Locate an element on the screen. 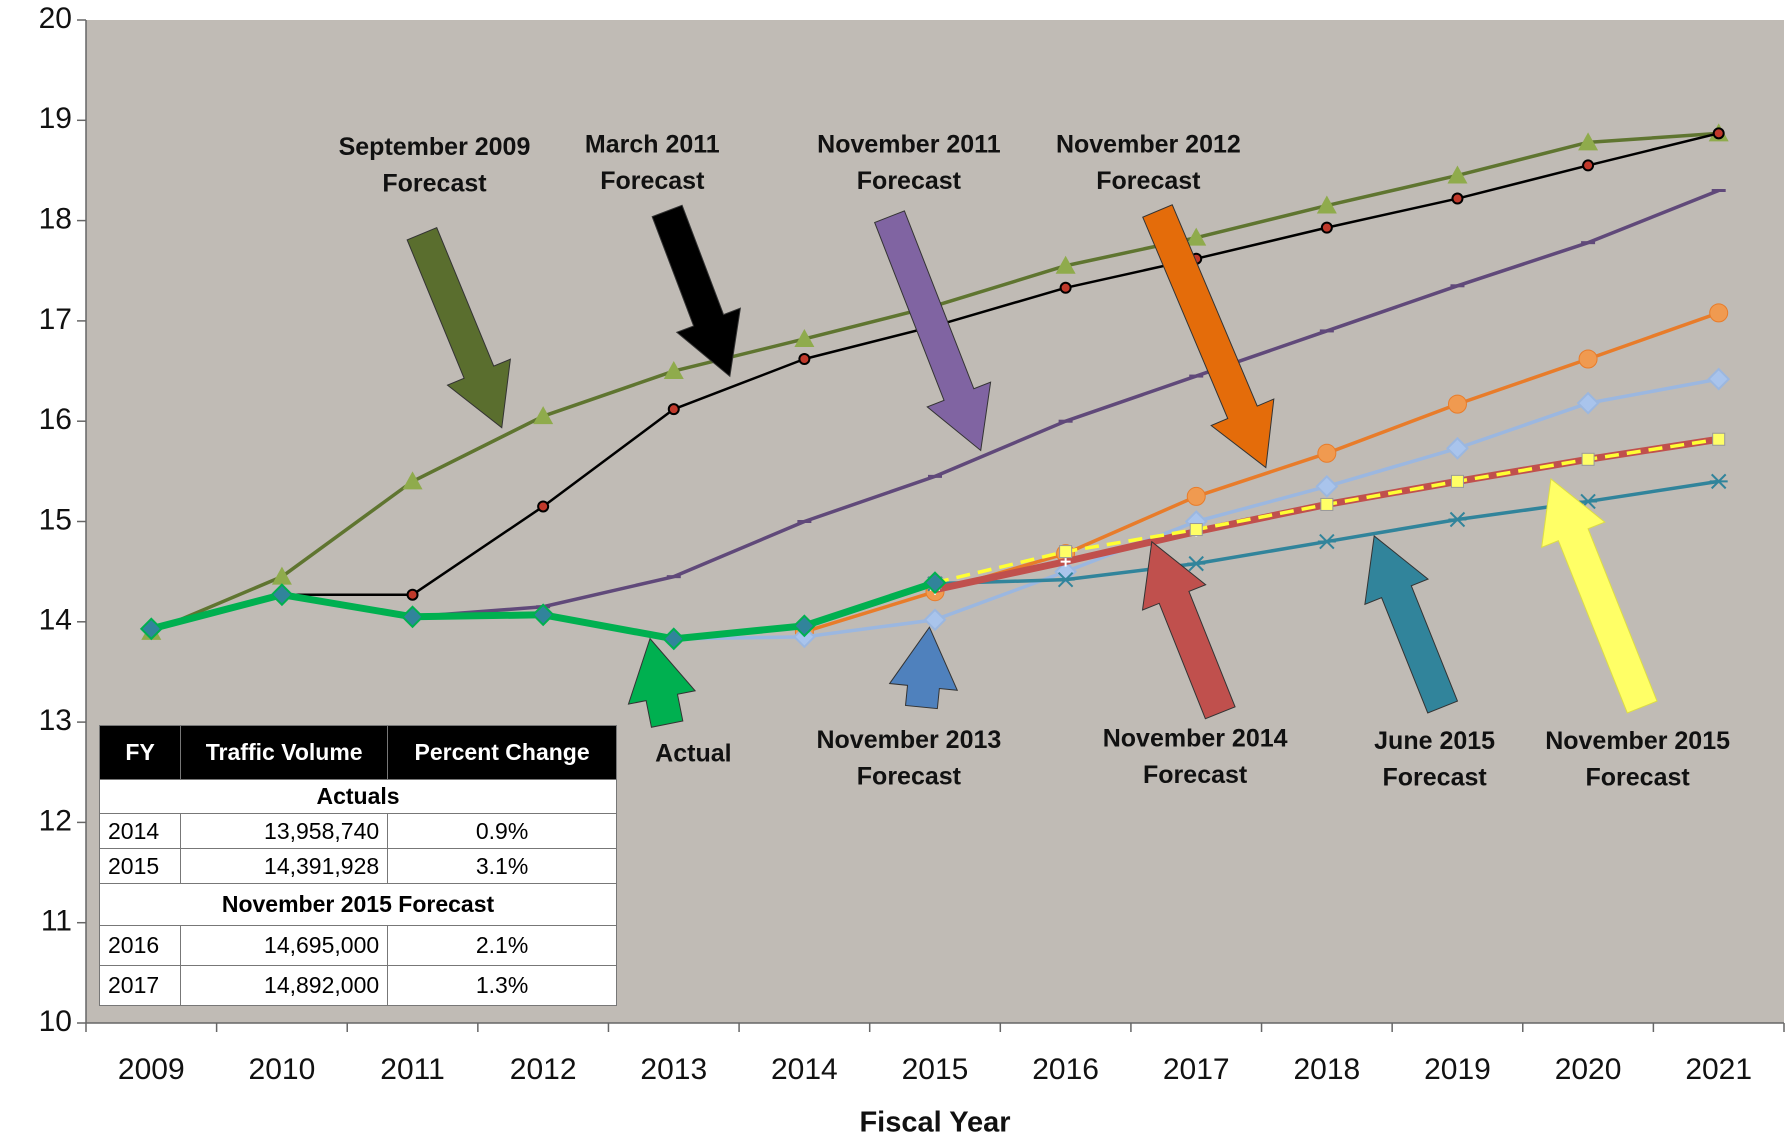  x-tick-label: 2014 is located at coordinates (804, 1069).